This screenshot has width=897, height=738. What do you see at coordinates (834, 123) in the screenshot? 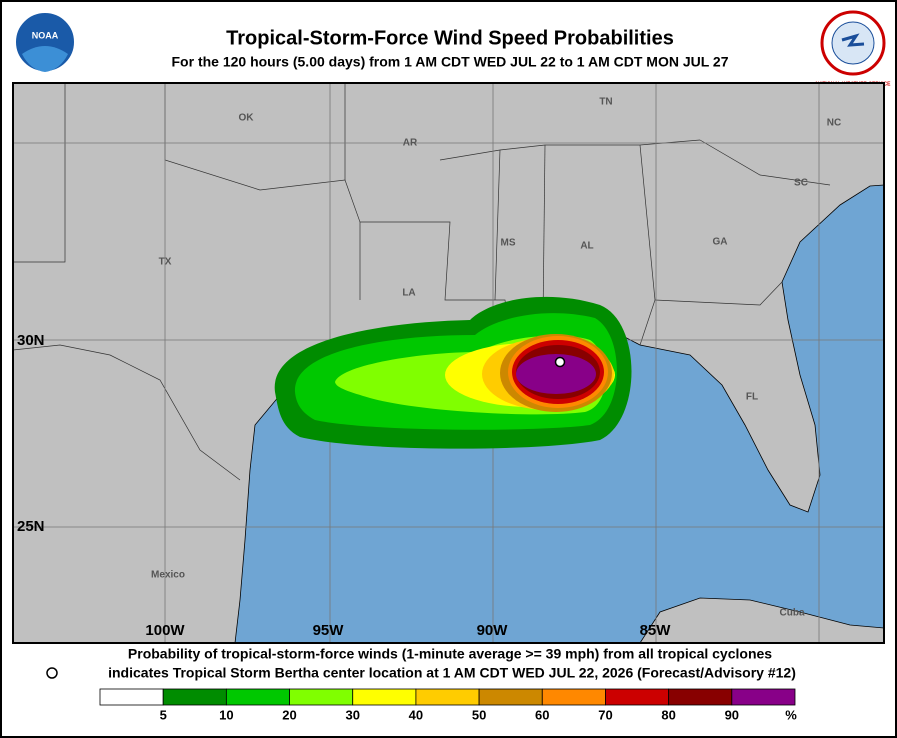
I see `region-label: NC` at bounding box center [834, 123].